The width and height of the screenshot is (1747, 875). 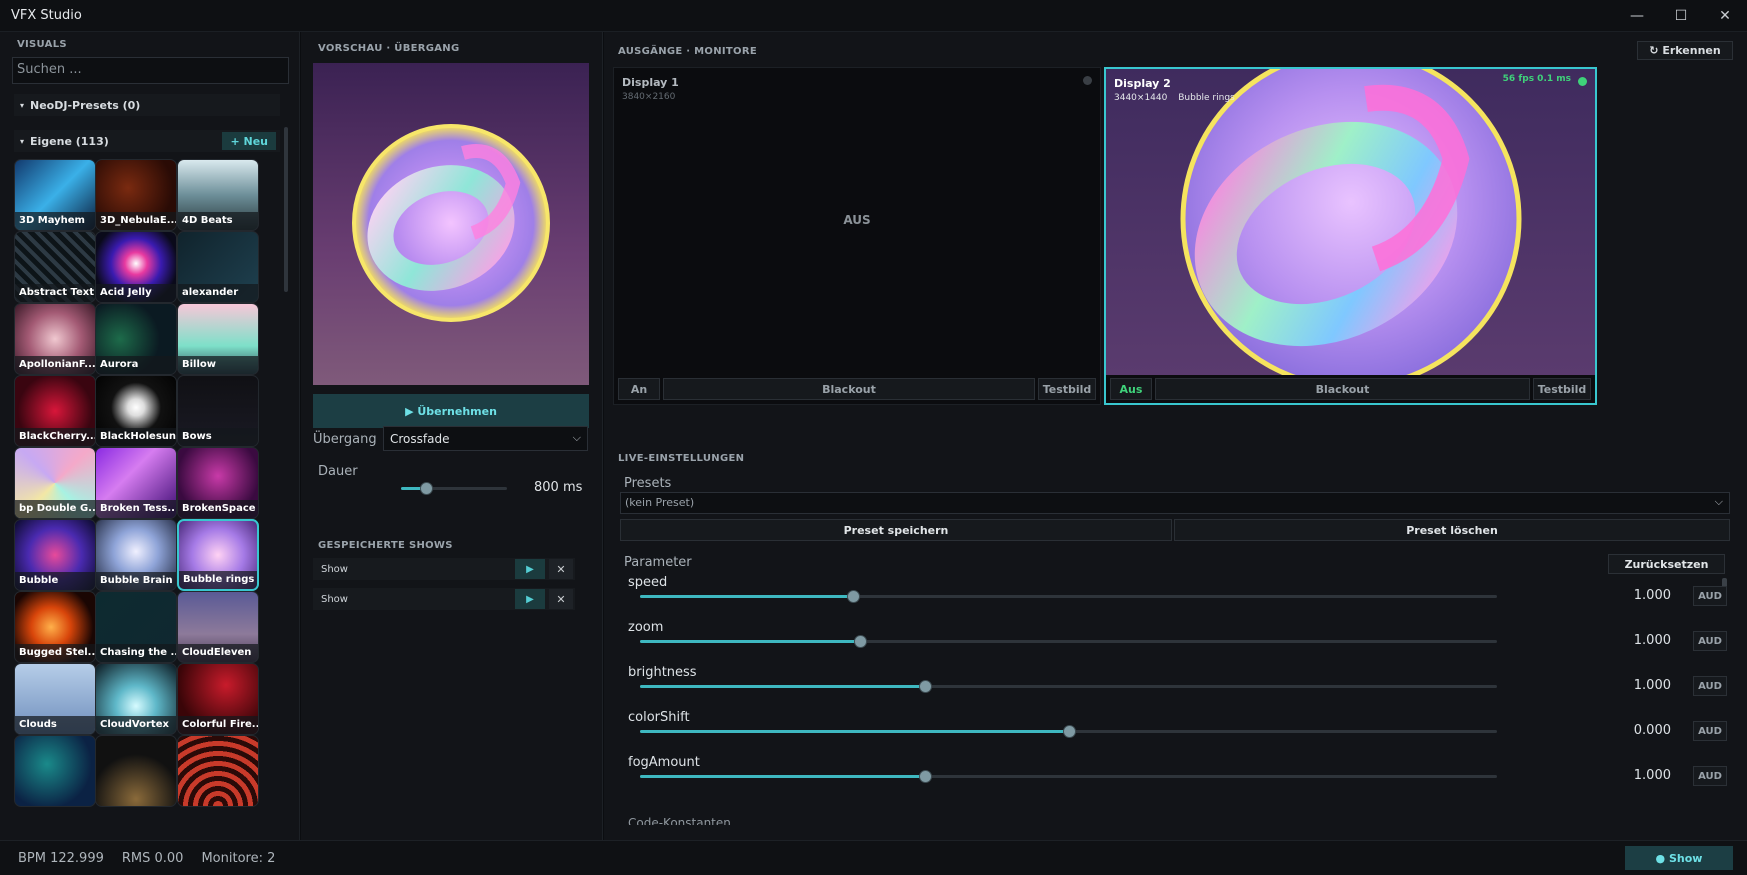 What do you see at coordinates (147, 105) in the screenshot?
I see `group-neodj-presets: ▾ NeoDJ-Presets (0)` at bounding box center [147, 105].